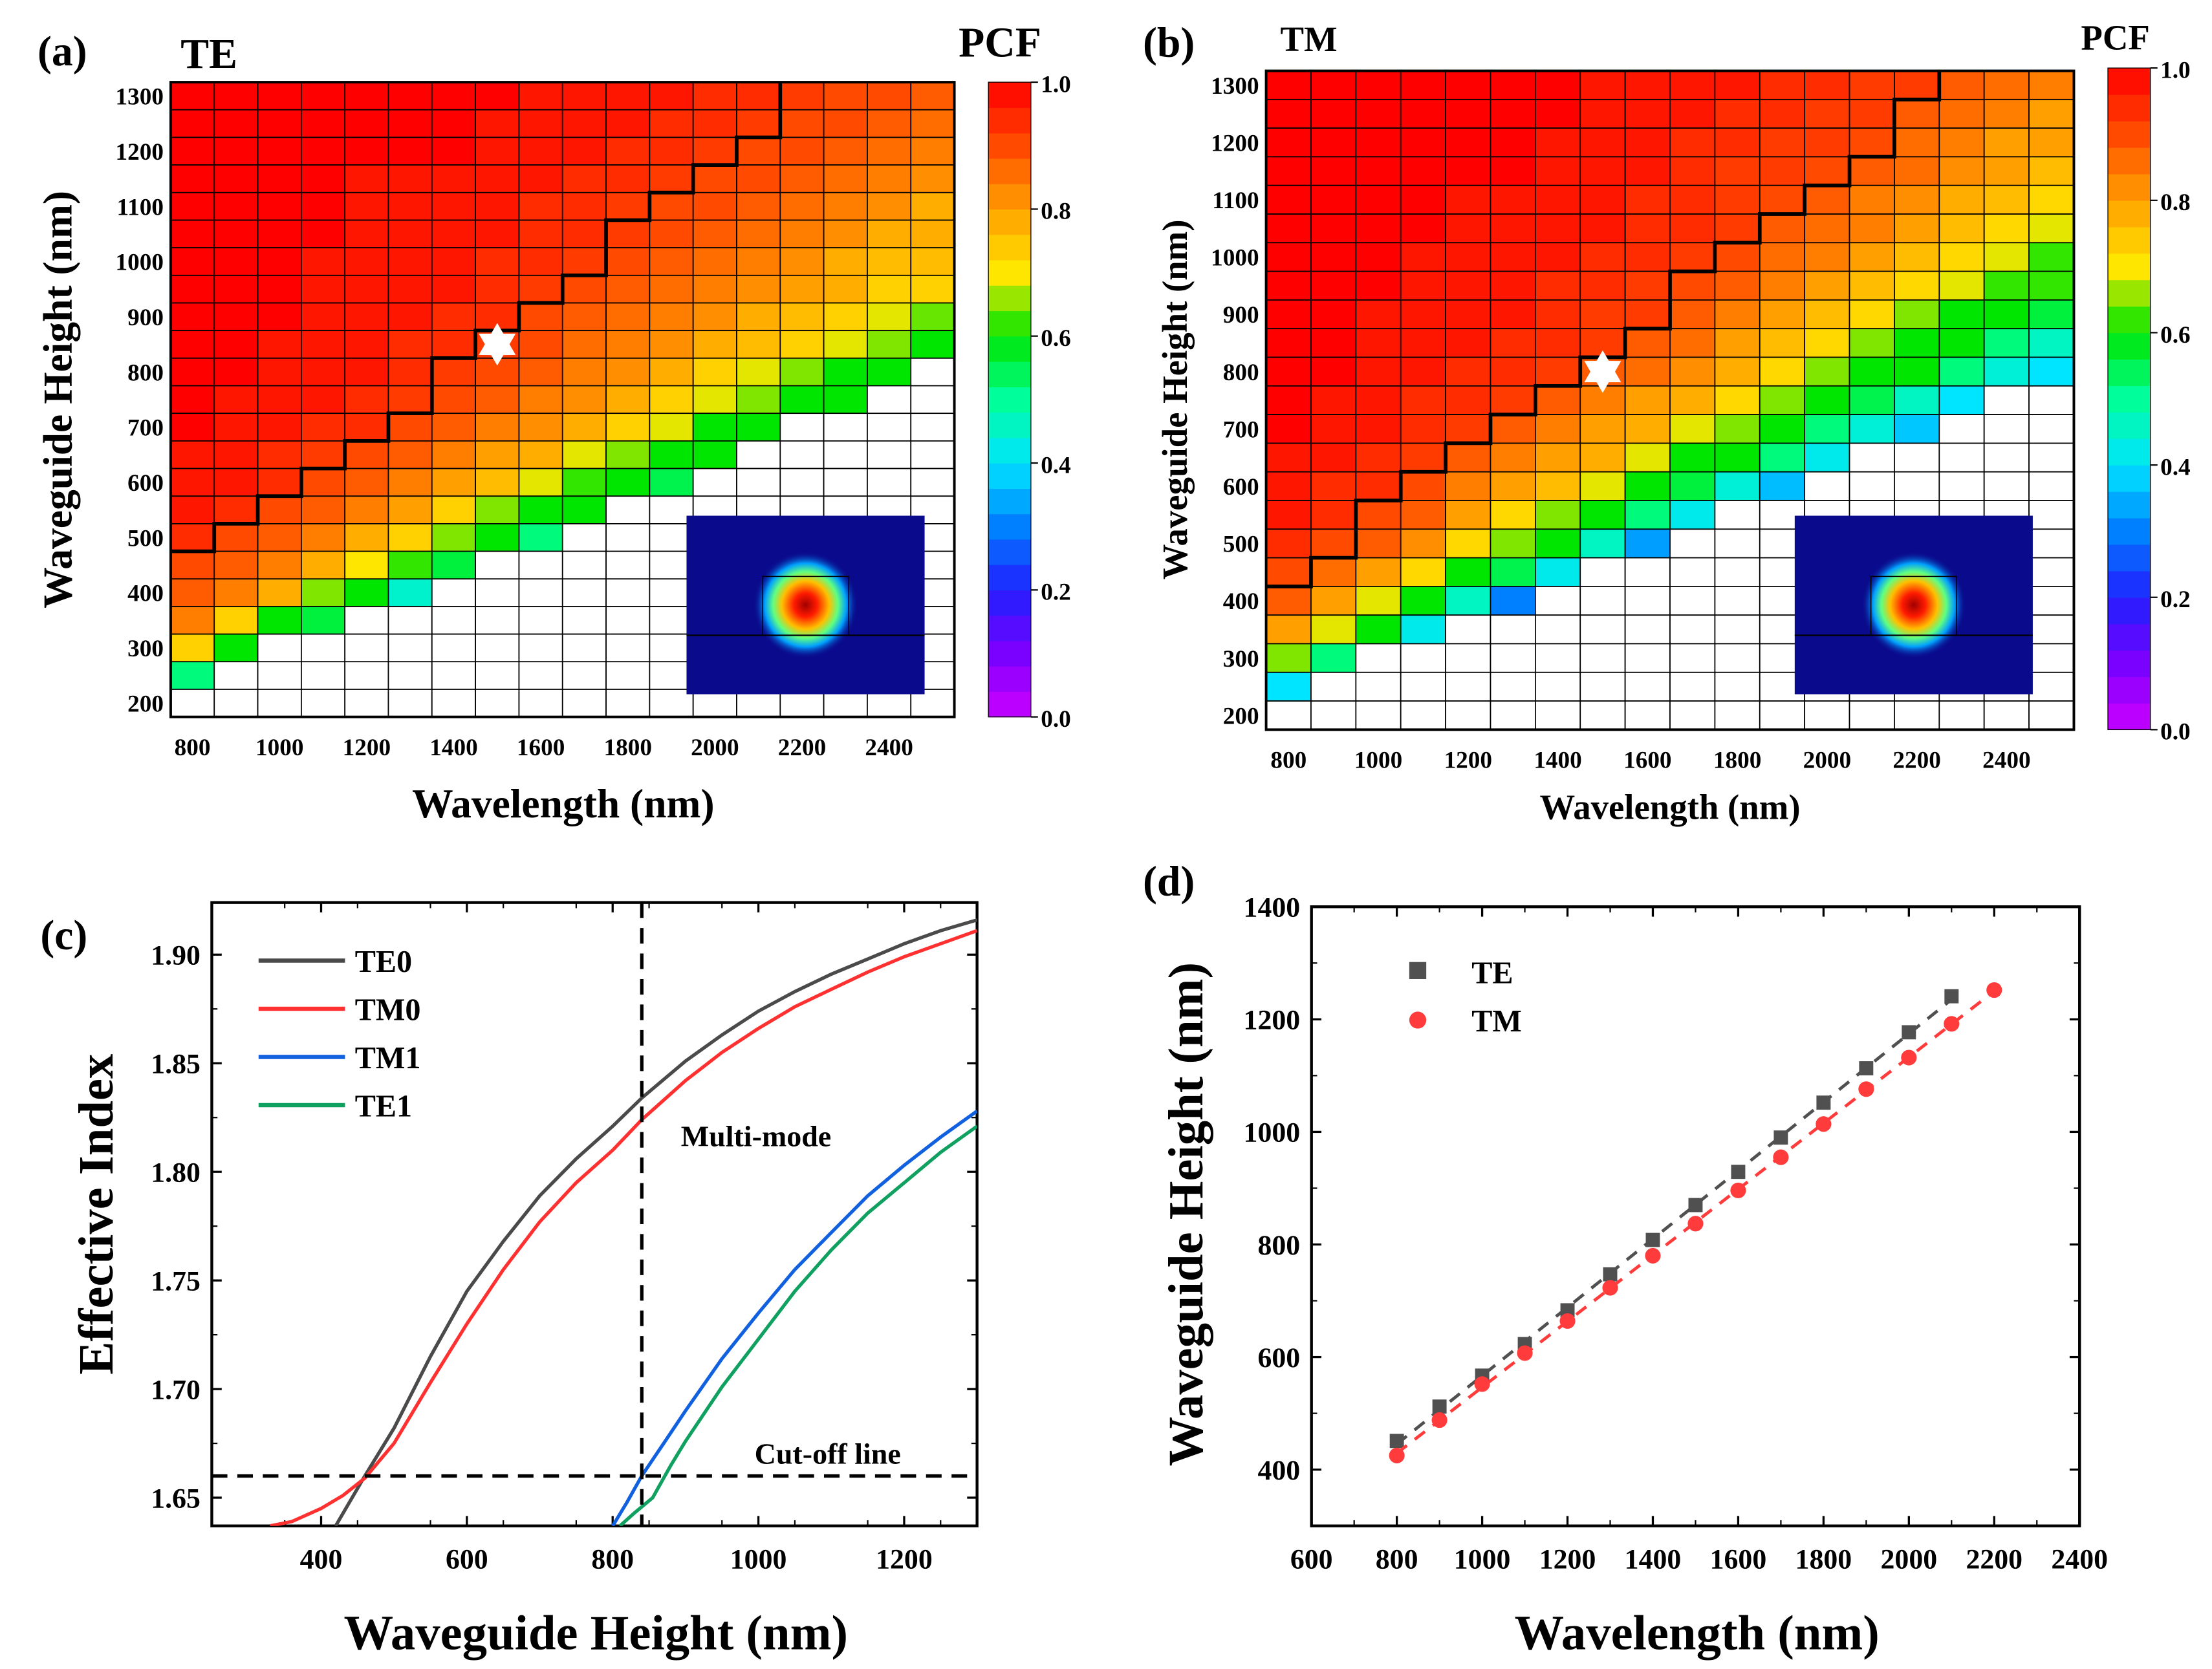 Image resolution: width=2212 pixels, height=1669 pixels. Describe the element at coordinates (1241, 601) in the screenshot. I see `y-tick-label: 400` at that location.